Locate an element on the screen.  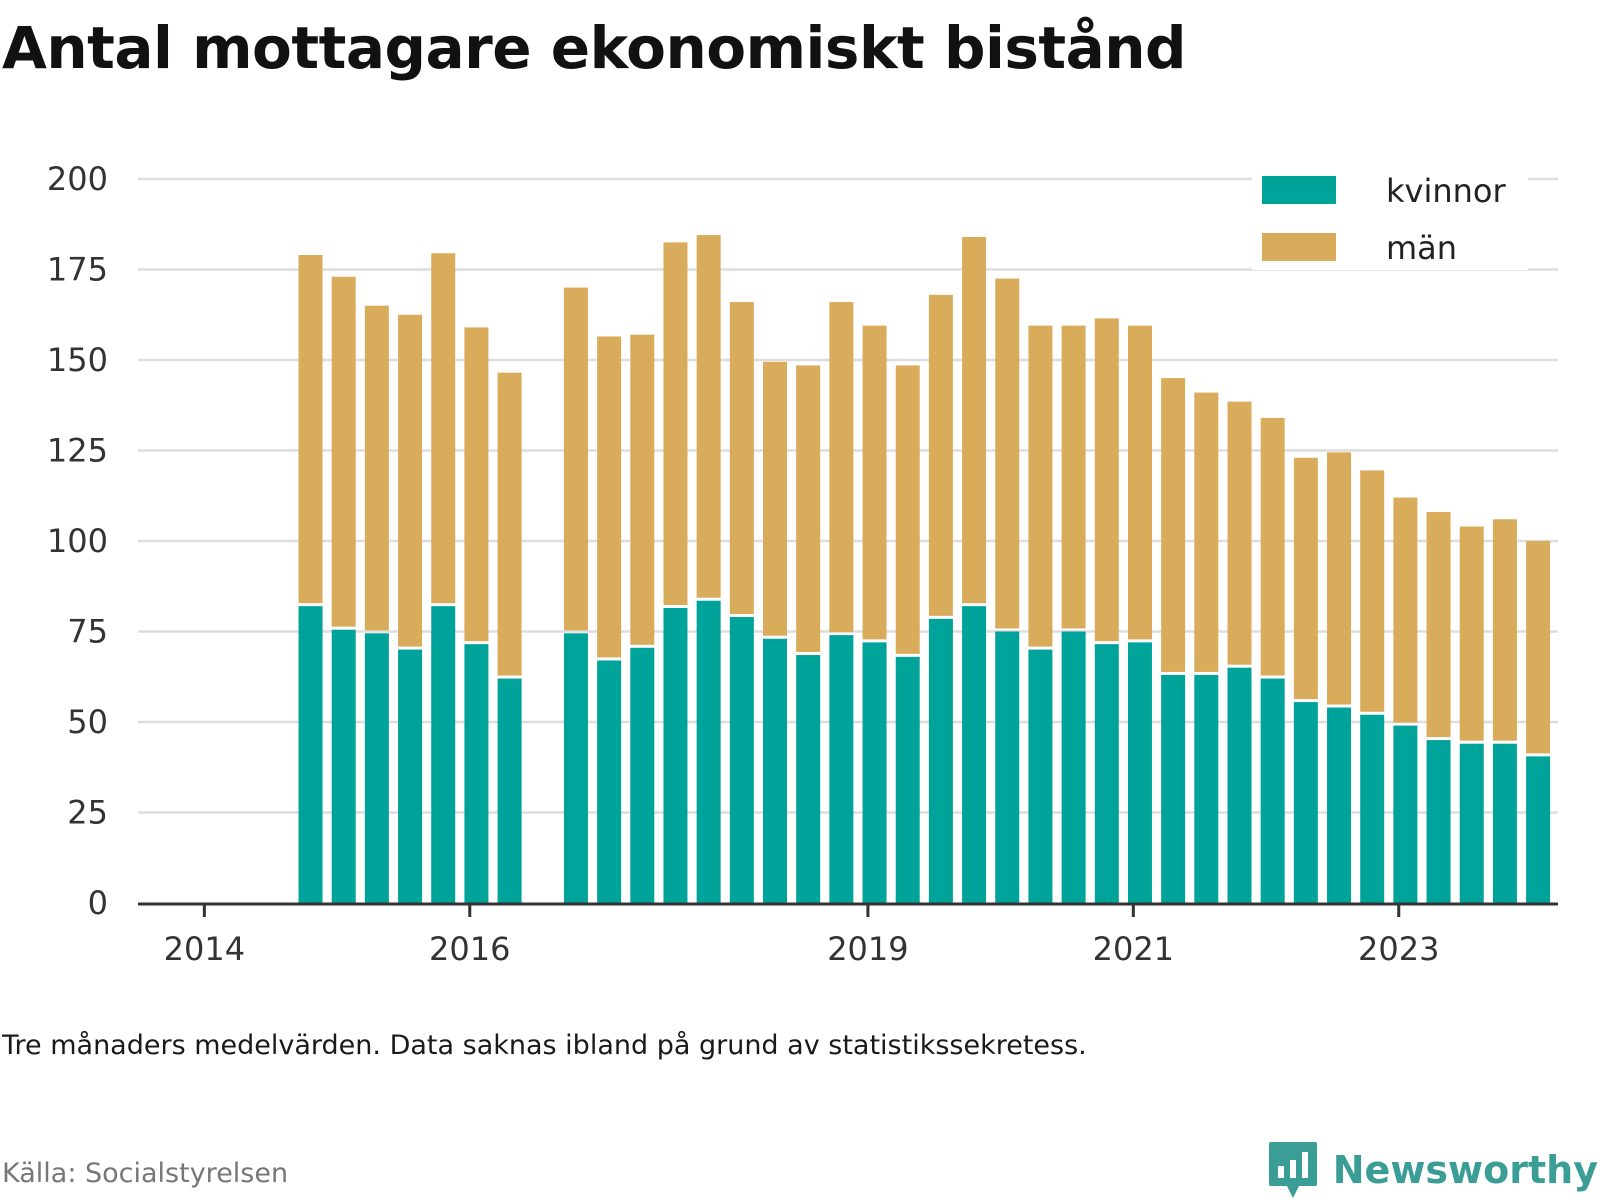
y-tick-label: 175 is located at coordinates (77, 270).